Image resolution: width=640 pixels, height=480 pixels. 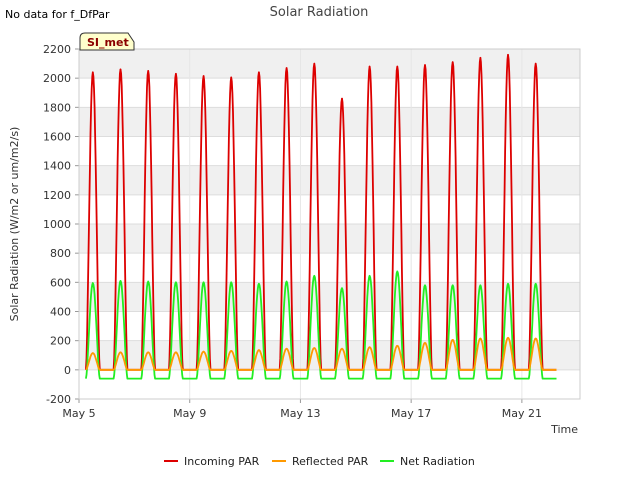 I want to click on y-tick-label: 1600, so click(x=57, y=137).